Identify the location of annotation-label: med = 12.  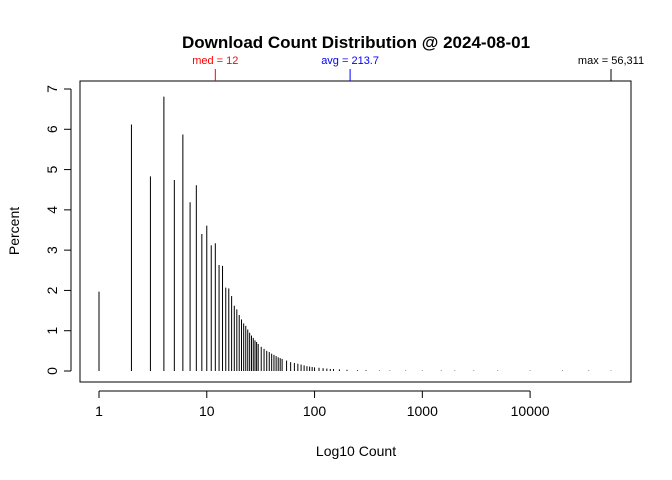
(215, 61).